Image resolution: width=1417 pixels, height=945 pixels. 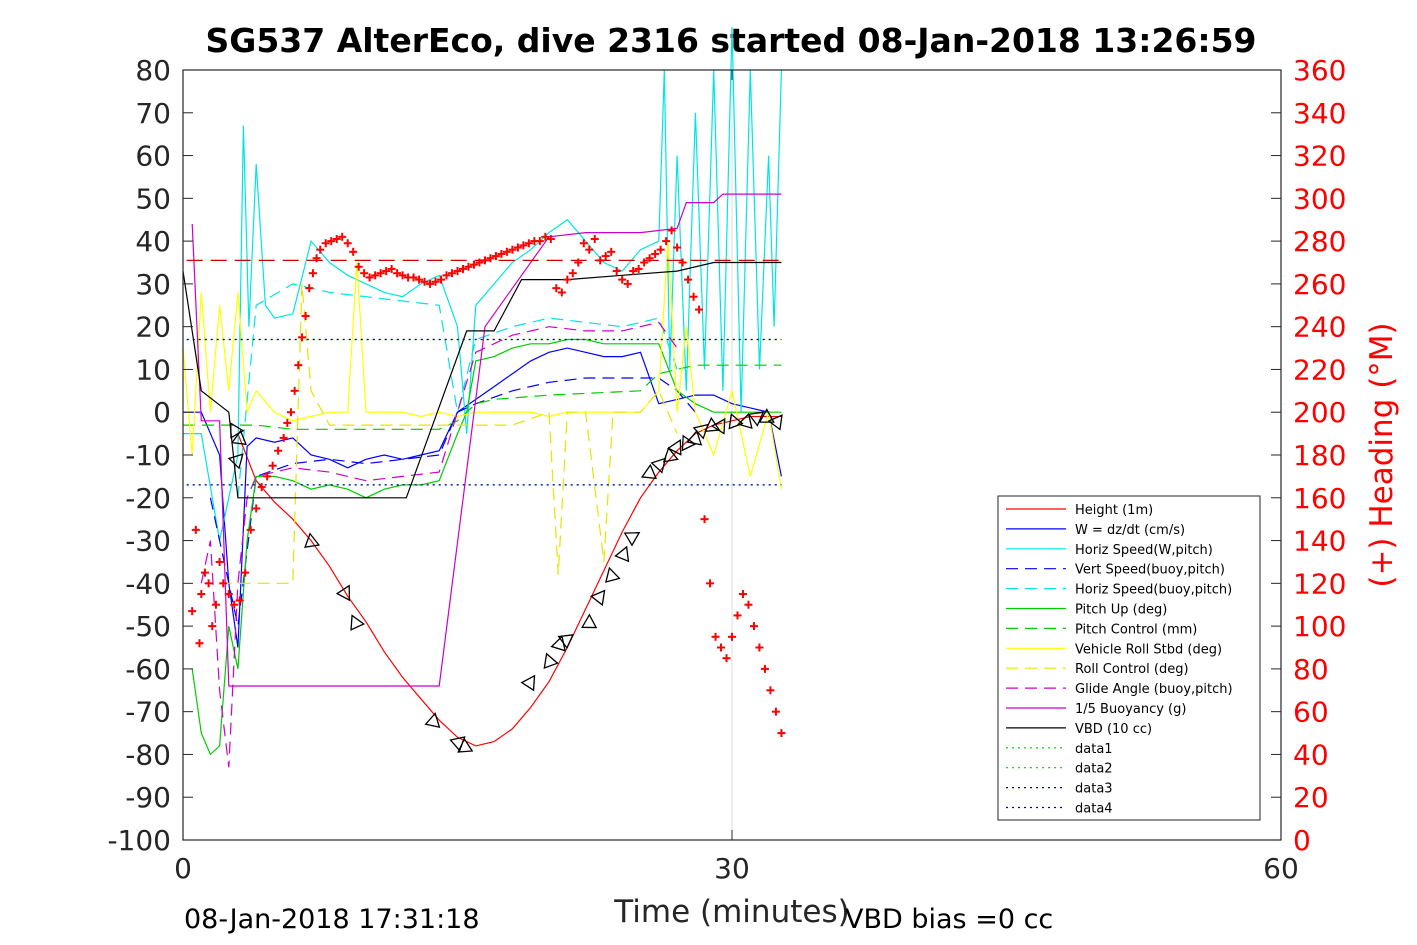 What do you see at coordinates (1153, 590) in the screenshot?
I see `legend-label: Horiz Speed(buoy,pitch)` at bounding box center [1153, 590].